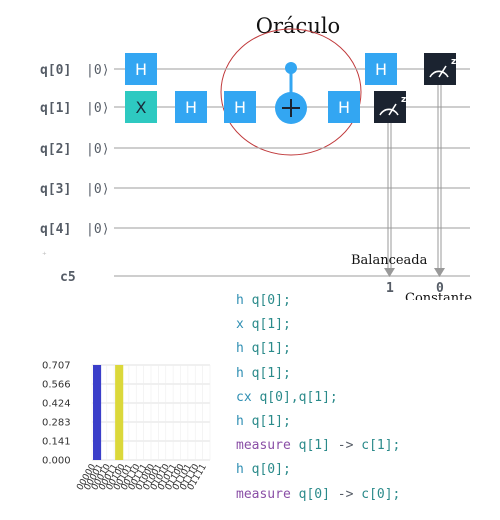 The height and width of the screenshot is (520, 500). Describe the element at coordinates (97, 70) in the screenshot. I see `qubit-init-0: |0⟩` at that location.